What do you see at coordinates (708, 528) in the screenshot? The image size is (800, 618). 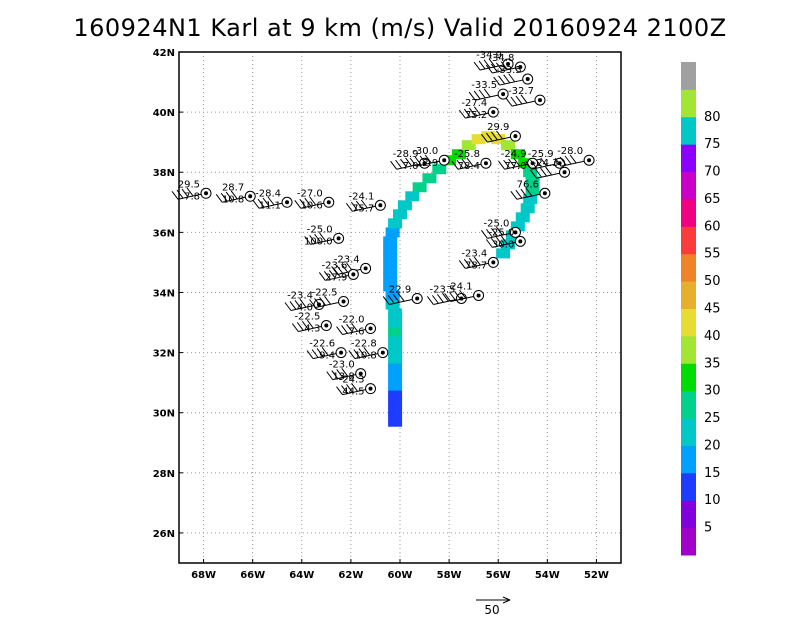 I see `color-bar-label: 5` at bounding box center [708, 528].